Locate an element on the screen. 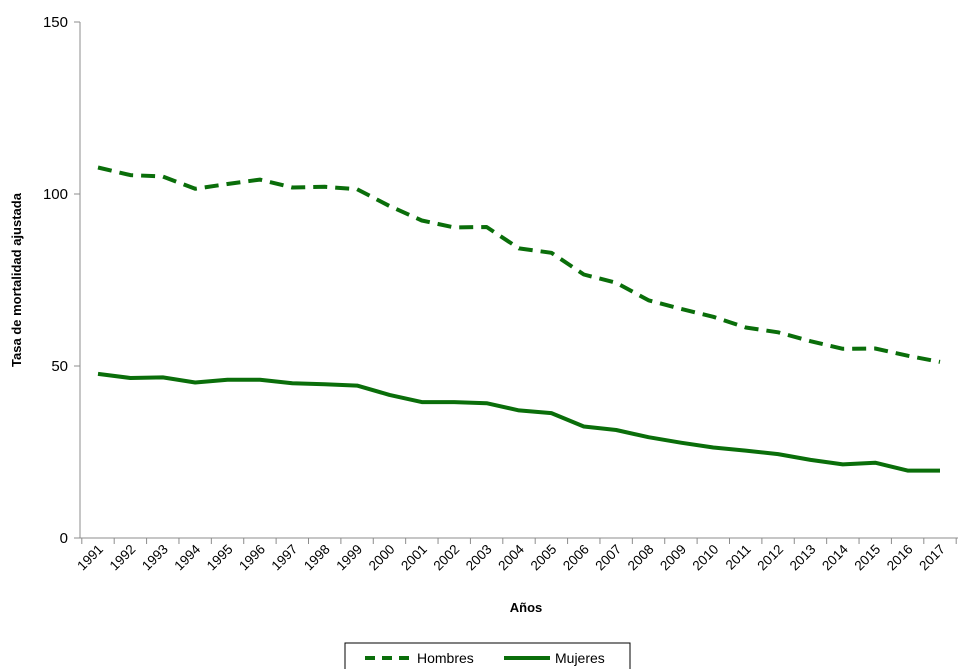 This screenshot has height=669, width=967. x-tick-label: 2017 is located at coordinates (932, 558).